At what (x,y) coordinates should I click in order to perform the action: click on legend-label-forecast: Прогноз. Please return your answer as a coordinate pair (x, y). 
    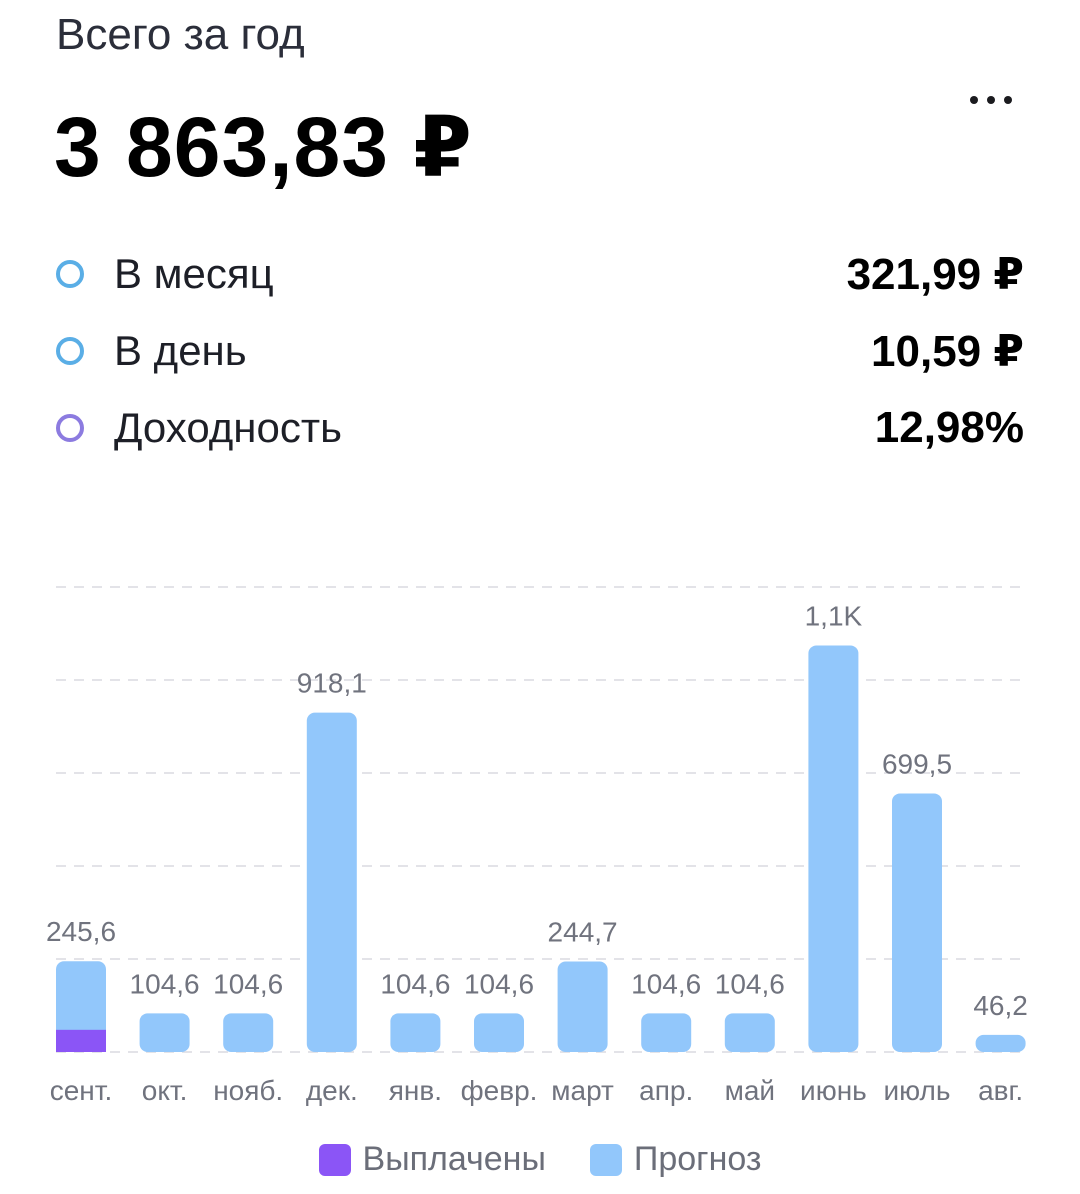
    Looking at the image, I should click on (697, 1159).